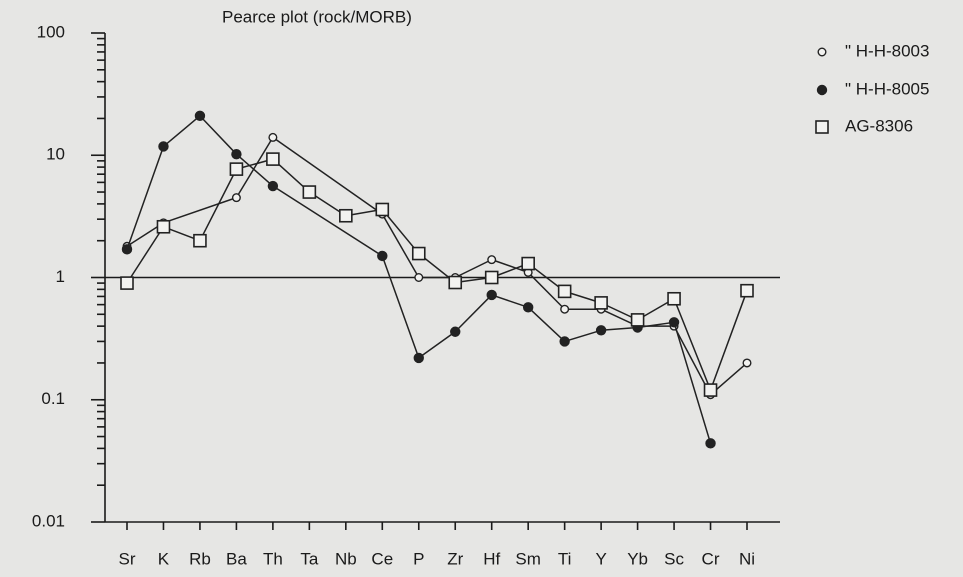 The width and height of the screenshot is (963, 577). Describe the element at coordinates (418, 558) in the screenshot. I see `x-tick-label: P` at that location.